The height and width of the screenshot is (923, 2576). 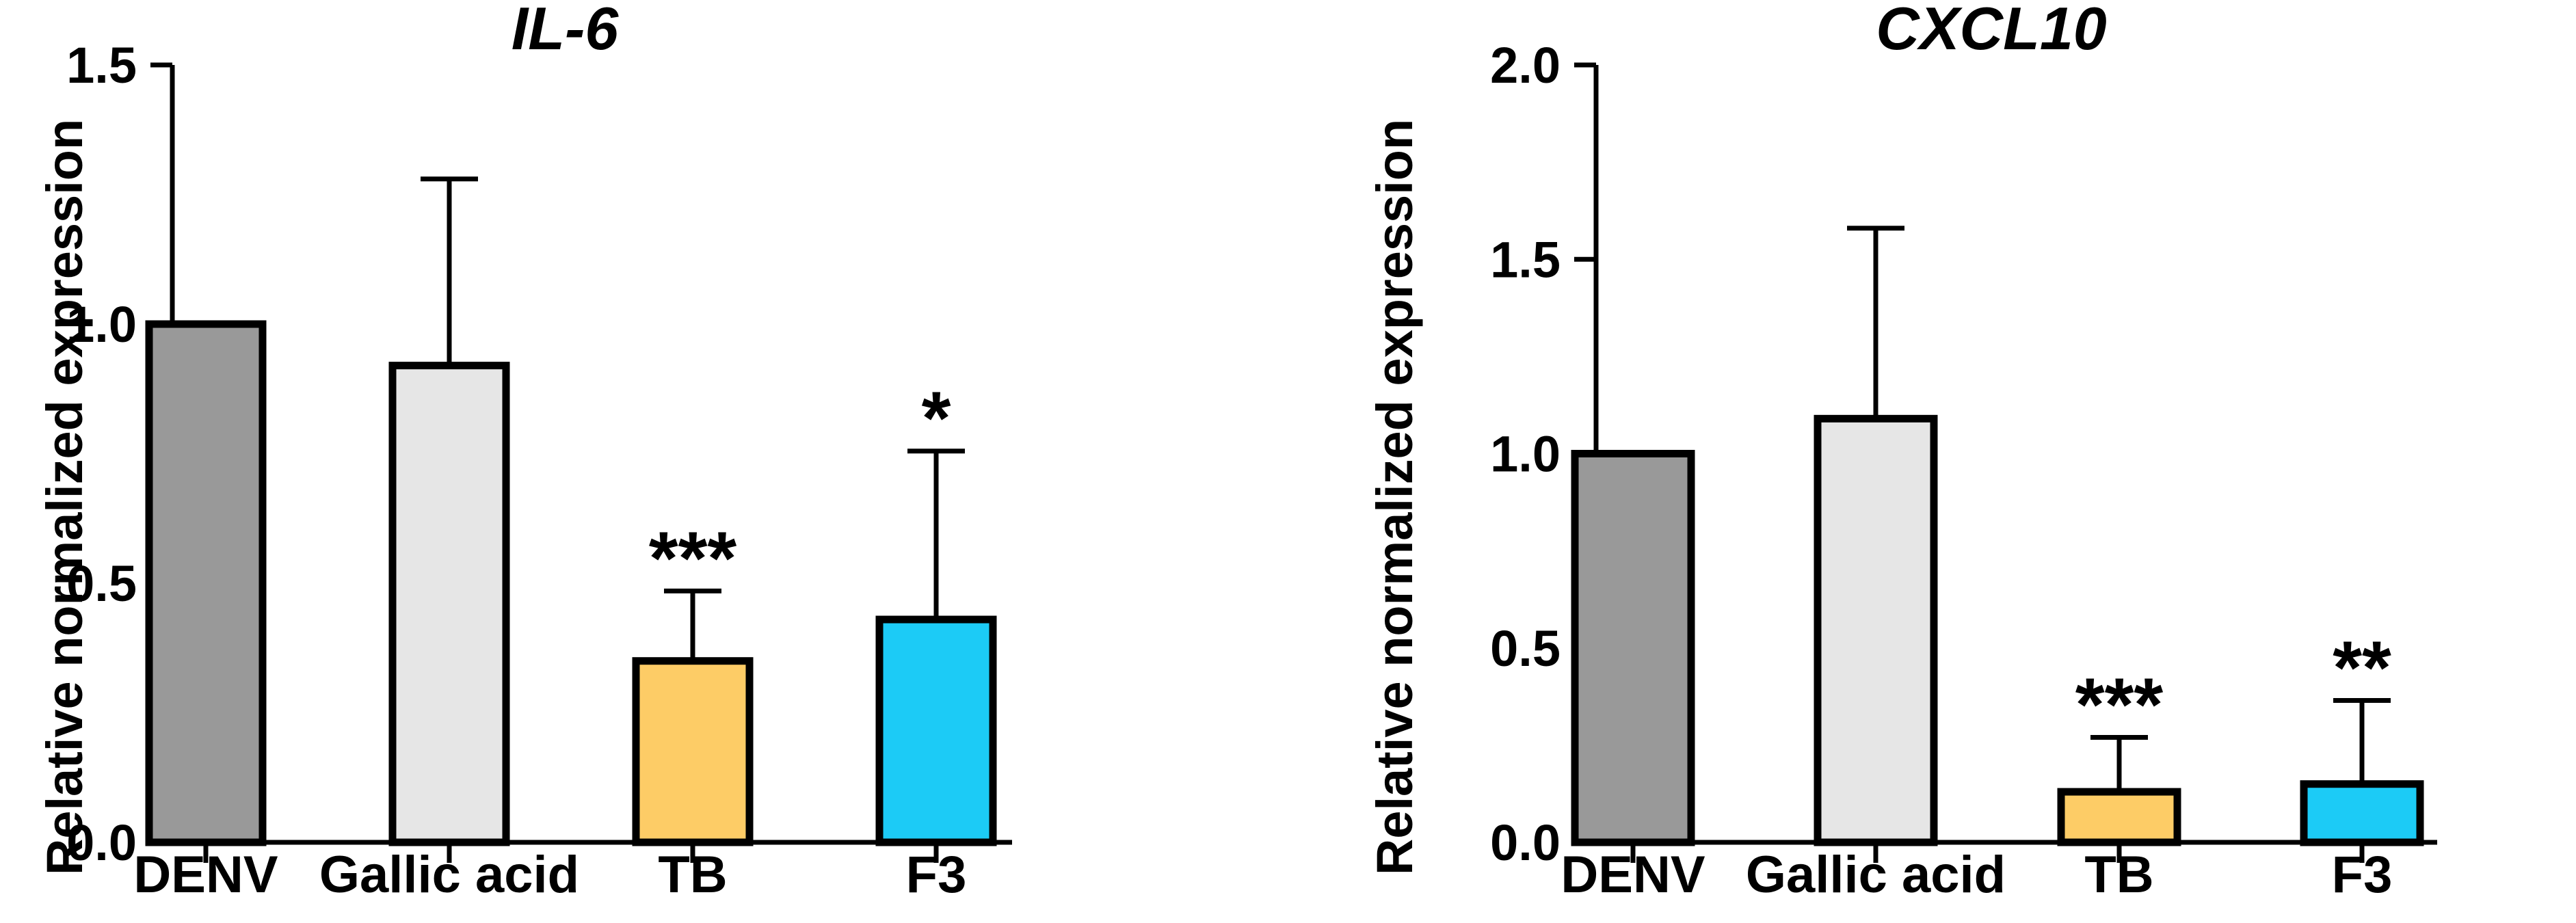 What do you see at coordinates (1991, 31) in the screenshot?
I see `chart-title: CXCL10` at bounding box center [1991, 31].